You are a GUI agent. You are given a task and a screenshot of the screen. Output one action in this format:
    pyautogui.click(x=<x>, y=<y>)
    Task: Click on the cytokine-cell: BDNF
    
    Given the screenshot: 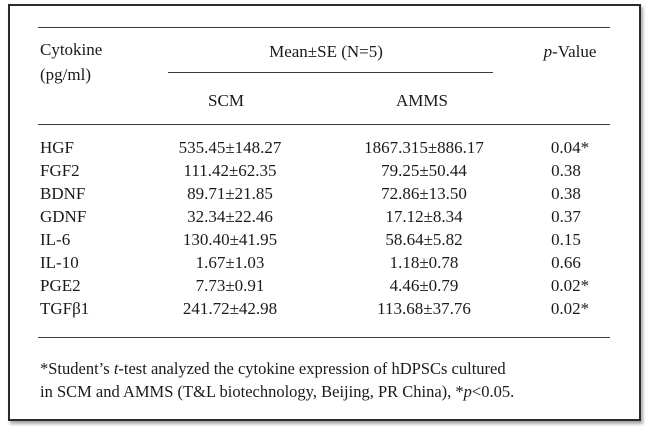 What is the action you would take?
    pyautogui.click(x=63, y=193)
    